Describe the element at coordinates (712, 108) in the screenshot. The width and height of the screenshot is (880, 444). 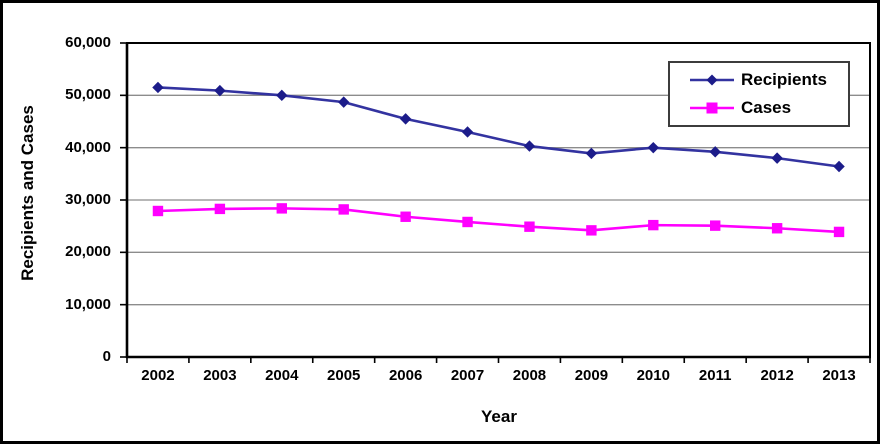
I see `cases-line-square-icon` at that location.